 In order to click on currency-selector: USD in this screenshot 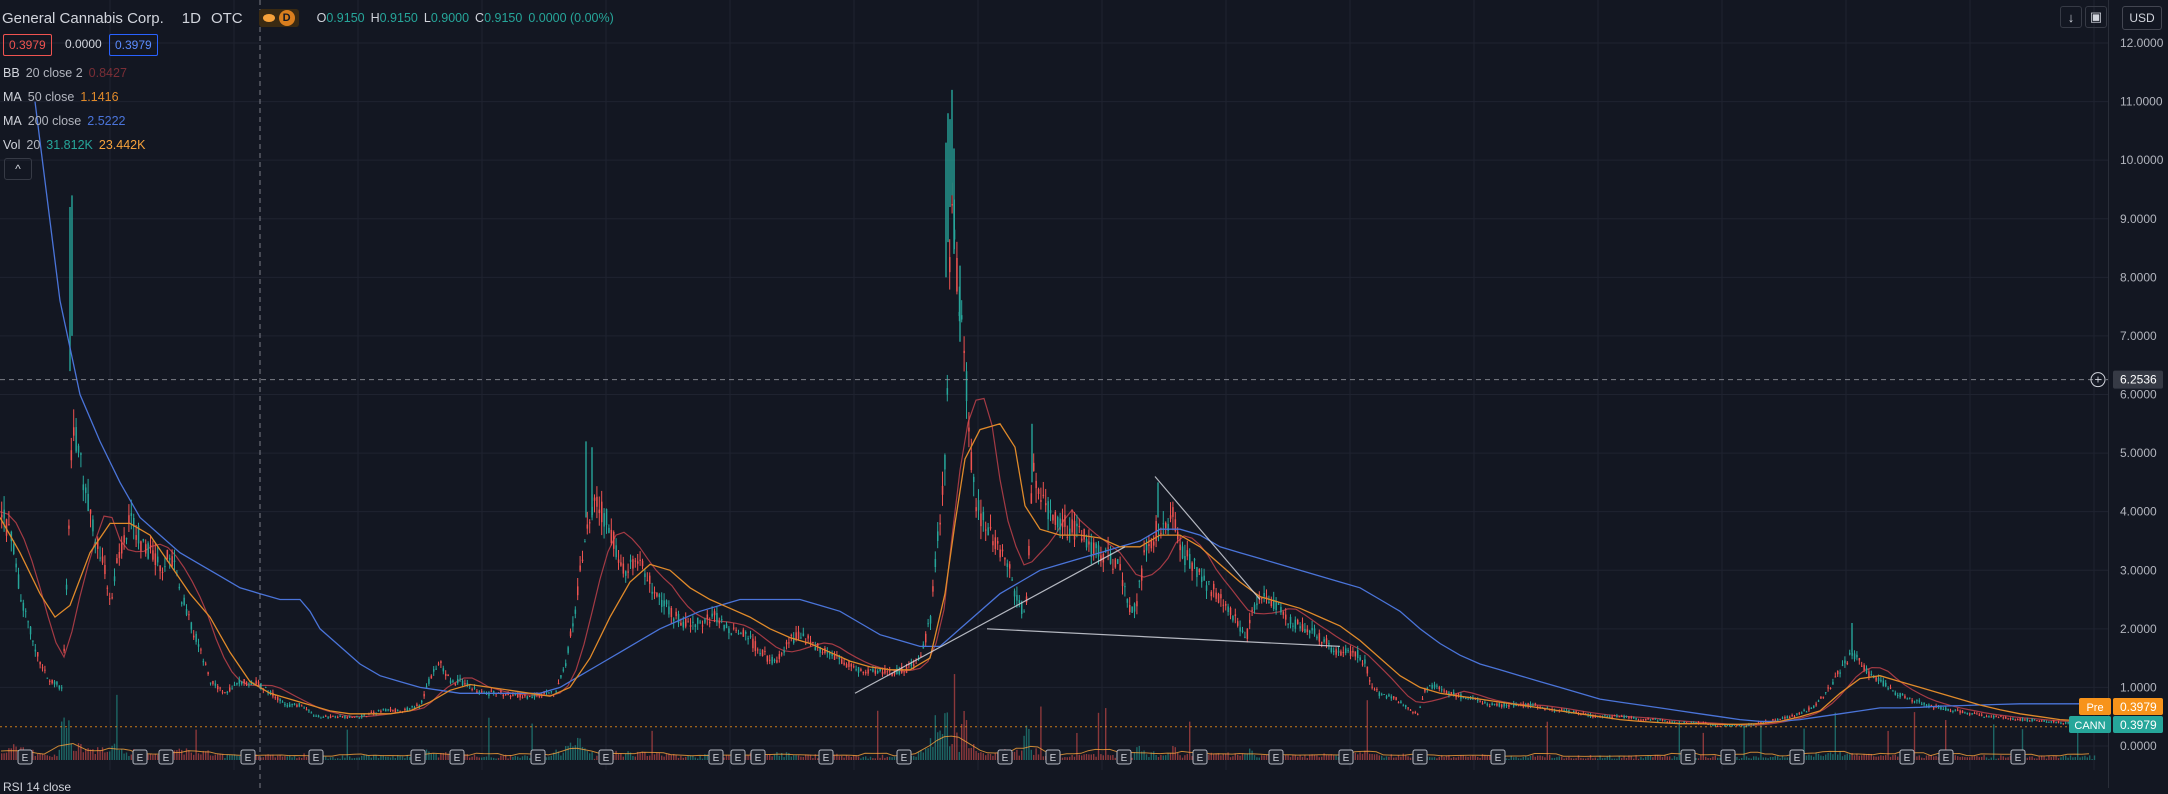, I will do `click(2142, 18)`.